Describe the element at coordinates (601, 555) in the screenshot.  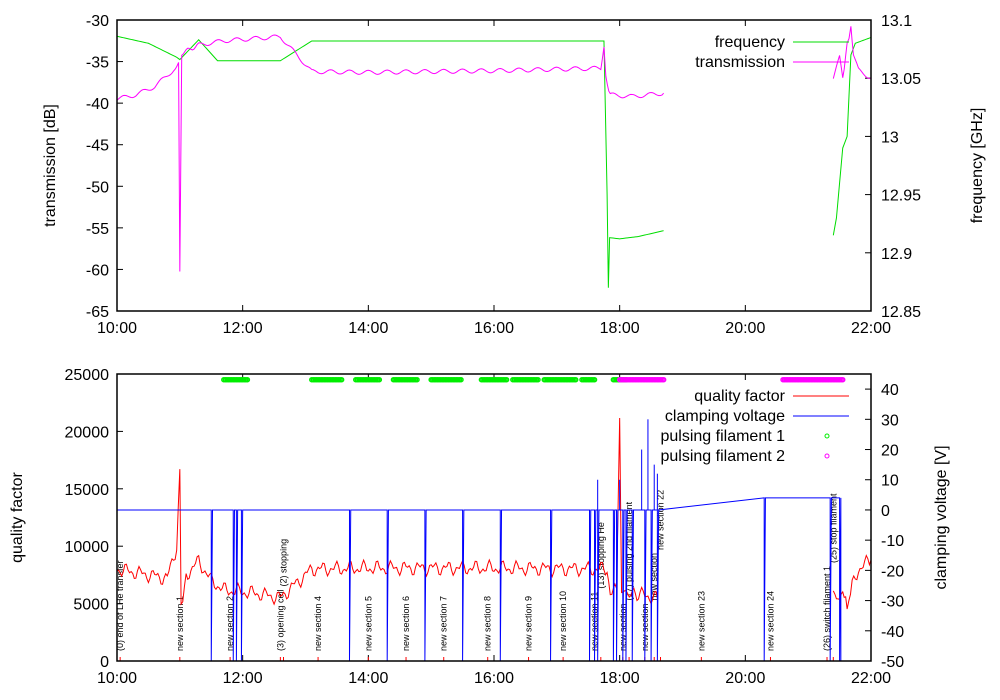
I see `annotation-label: (13) stopping He` at that location.